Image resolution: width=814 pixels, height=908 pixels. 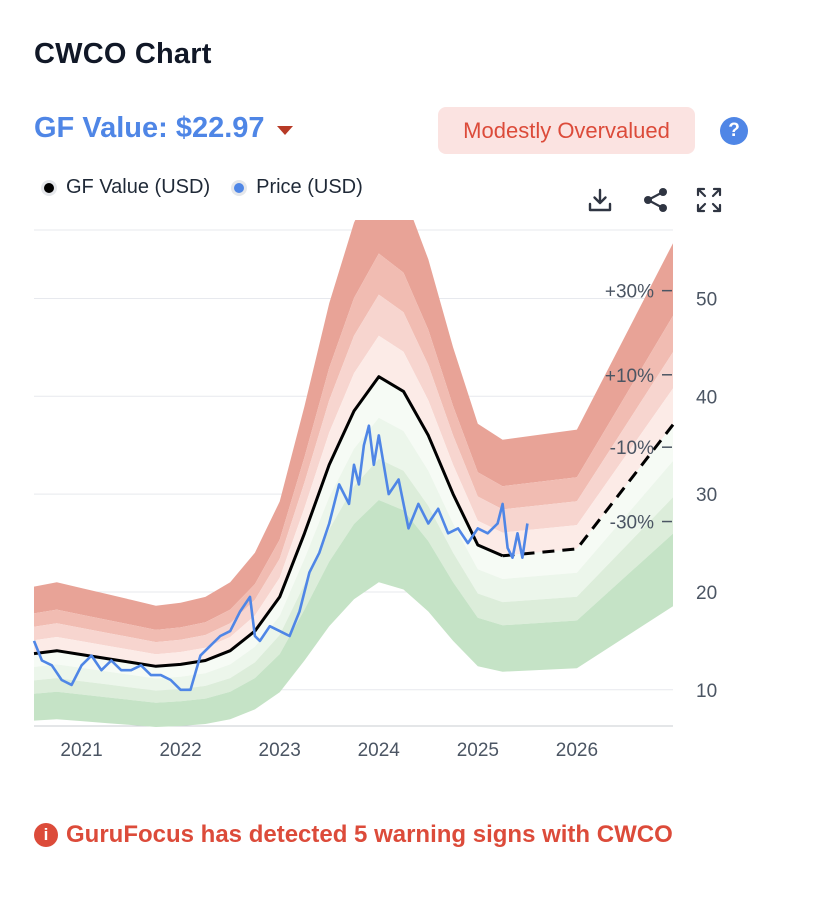 I want to click on valuation-badge: Modestly Overvalued, so click(x=566, y=130).